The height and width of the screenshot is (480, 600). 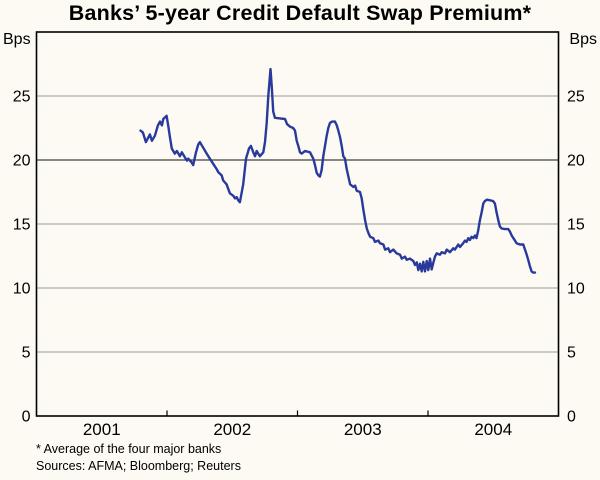 I want to click on y-axis-label-right-5: 5, so click(x=571, y=353).